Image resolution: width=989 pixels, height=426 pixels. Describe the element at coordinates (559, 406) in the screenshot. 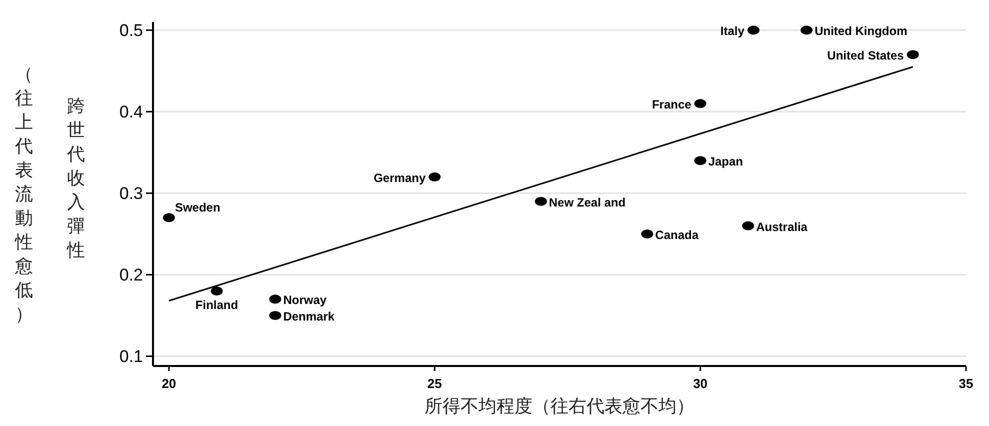

I see `x-axis-title: 所得不均程度（往右代表愈不均）` at that location.